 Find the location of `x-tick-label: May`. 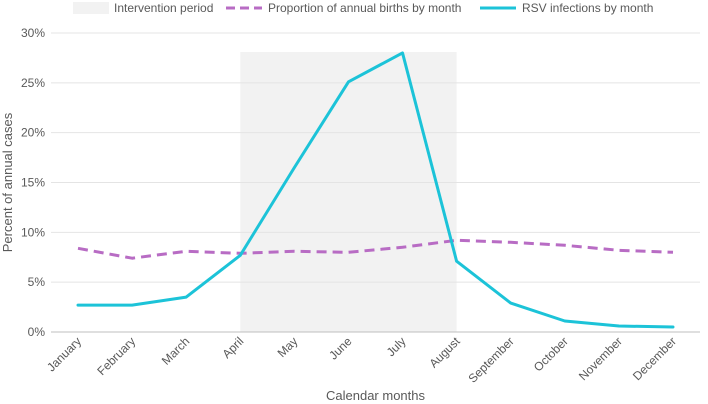

x-tick-label: May is located at coordinates (288, 347).